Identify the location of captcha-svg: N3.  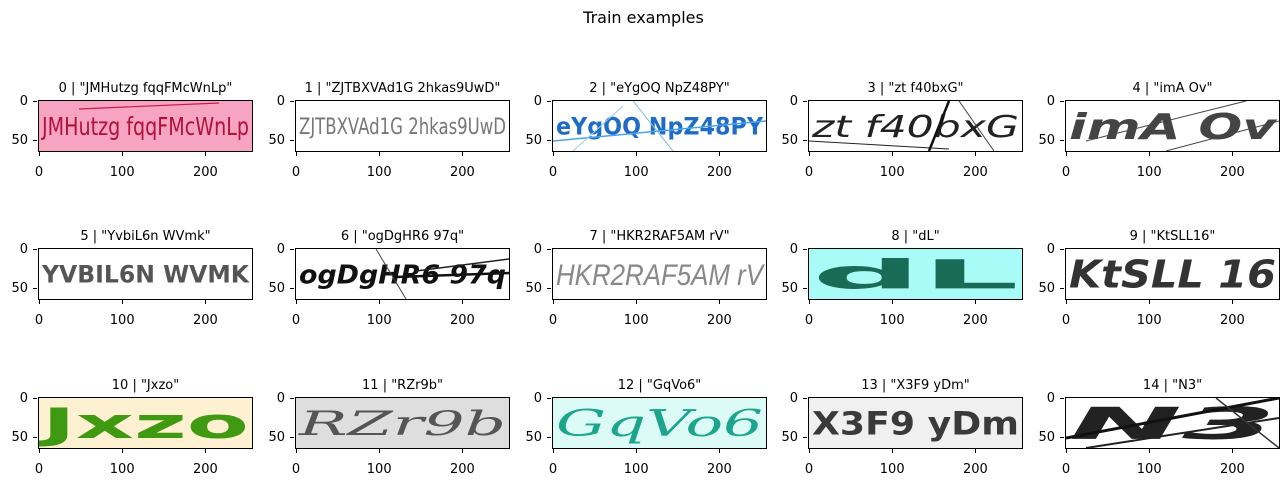
(1172, 423).